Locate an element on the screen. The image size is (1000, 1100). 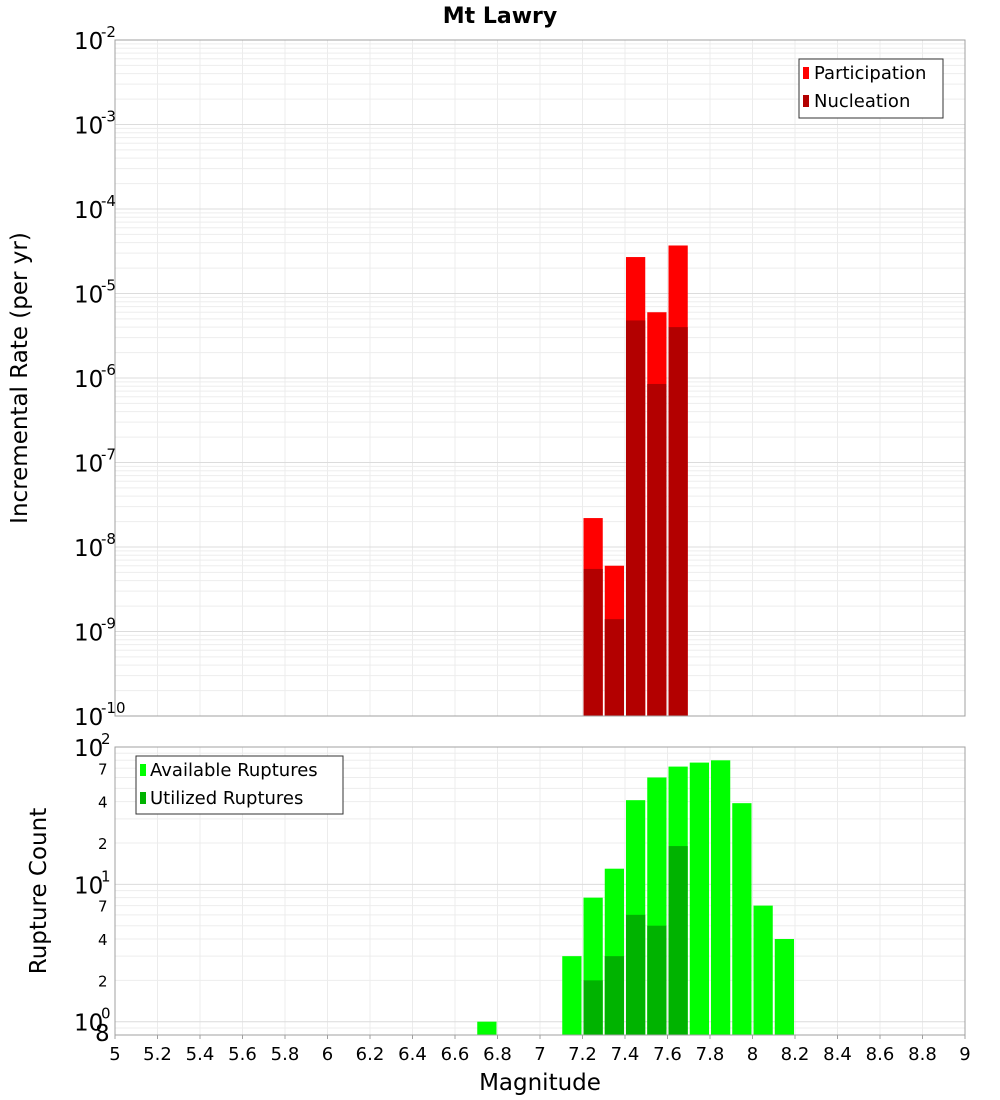
x-tick-label: 6 is located at coordinates (327, 1054).